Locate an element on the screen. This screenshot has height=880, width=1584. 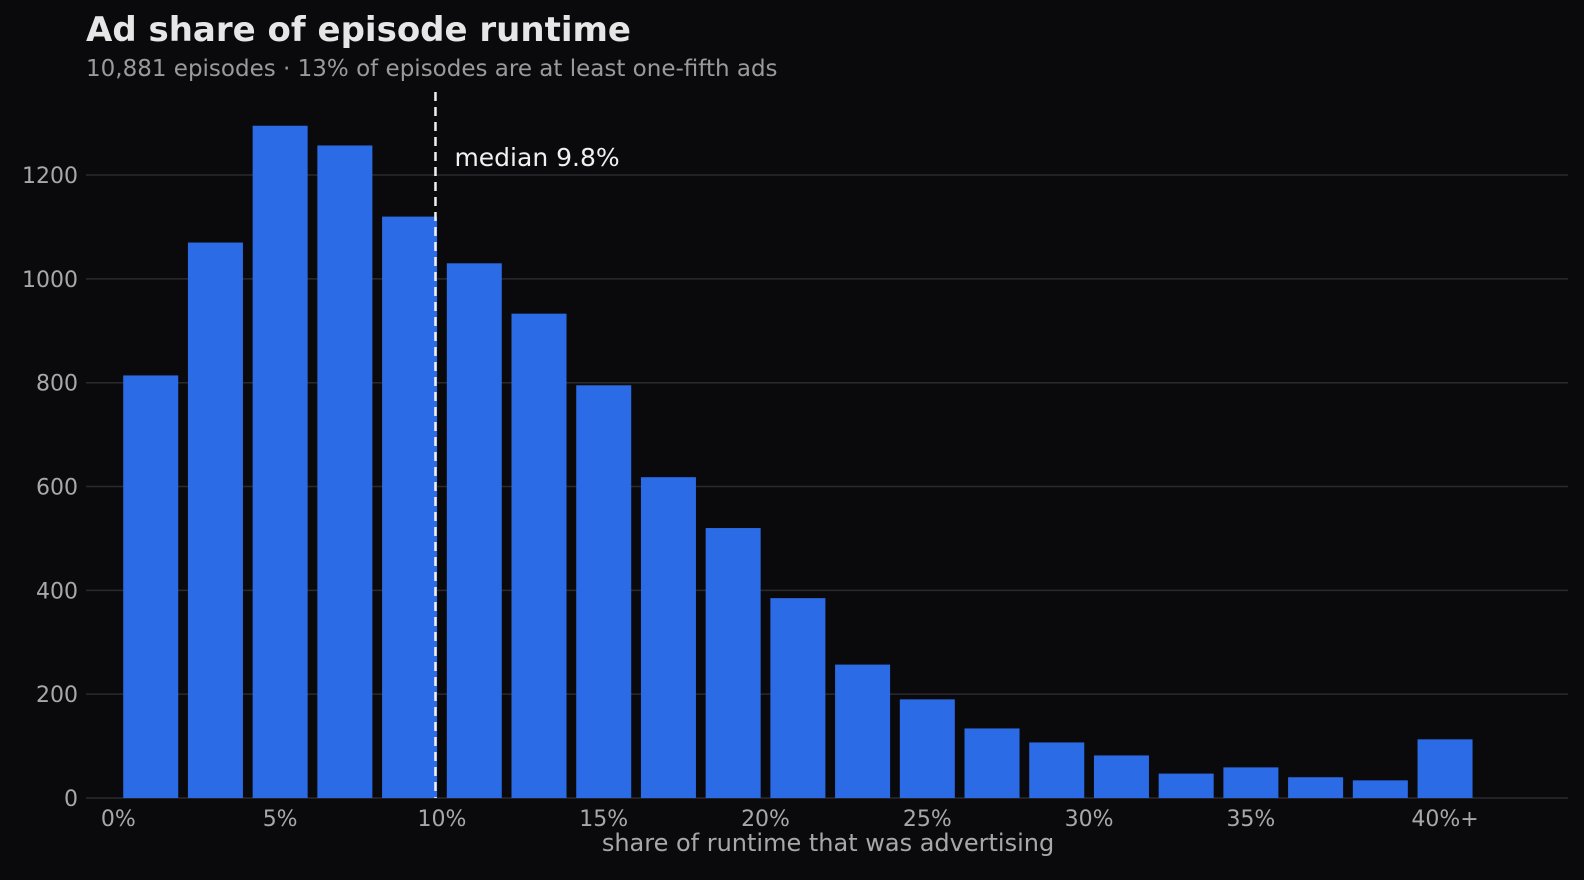
median-layer: median 9.8% is located at coordinates (527, 445).